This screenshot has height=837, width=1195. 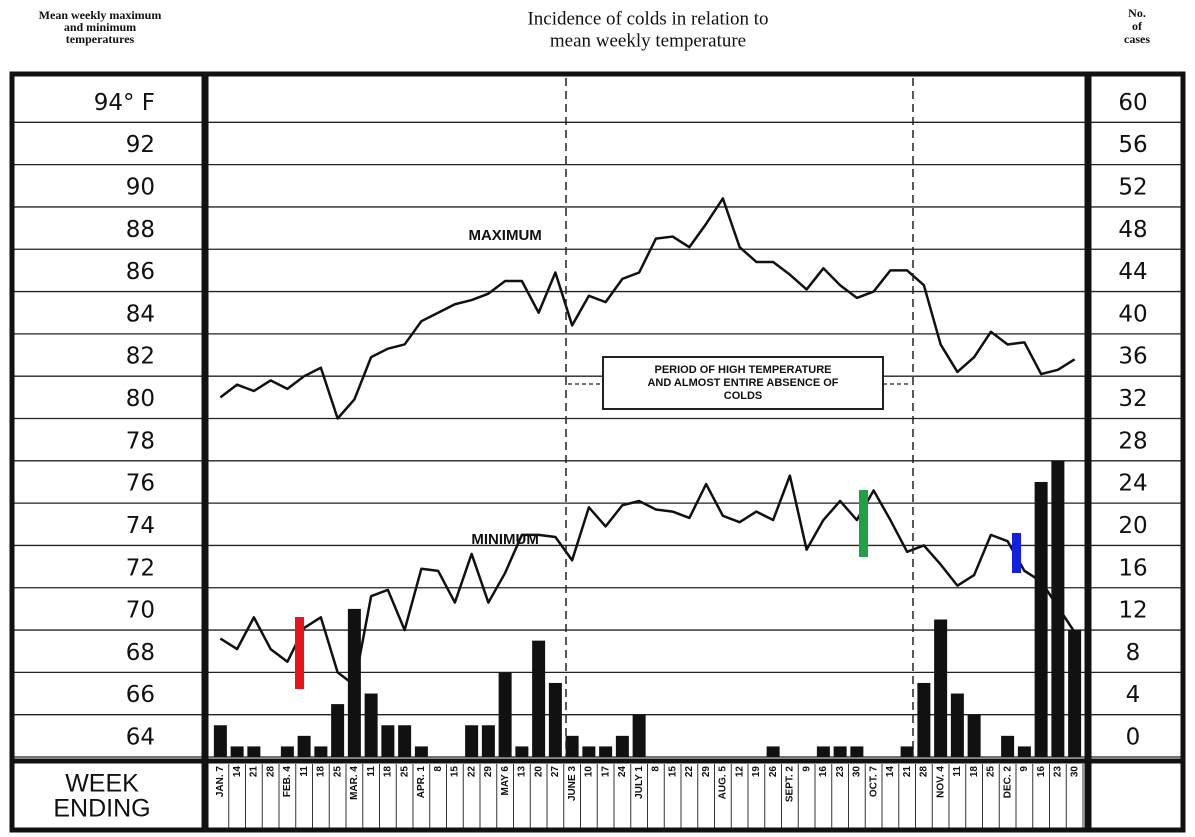 What do you see at coordinates (648, 40) in the screenshot?
I see `chart-title: mean weekly temperature` at bounding box center [648, 40].